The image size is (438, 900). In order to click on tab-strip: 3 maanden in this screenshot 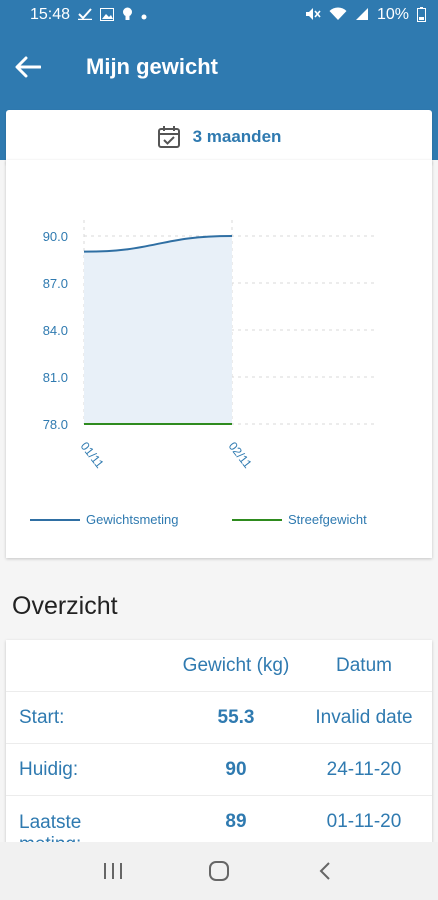, I will do `click(219, 134)`.